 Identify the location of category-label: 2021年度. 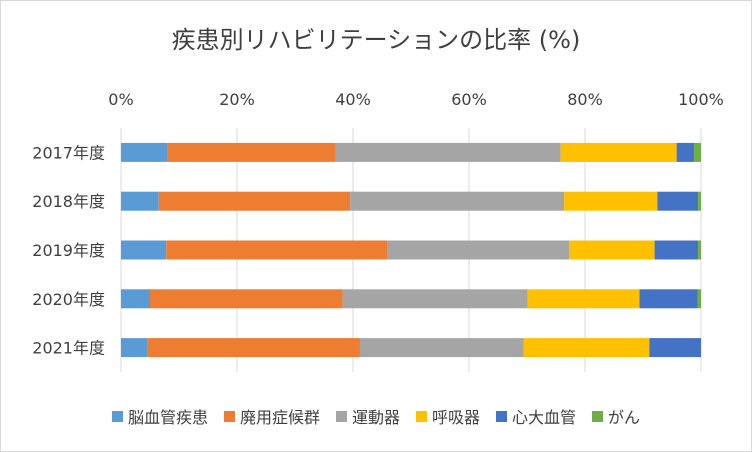
(68, 348).